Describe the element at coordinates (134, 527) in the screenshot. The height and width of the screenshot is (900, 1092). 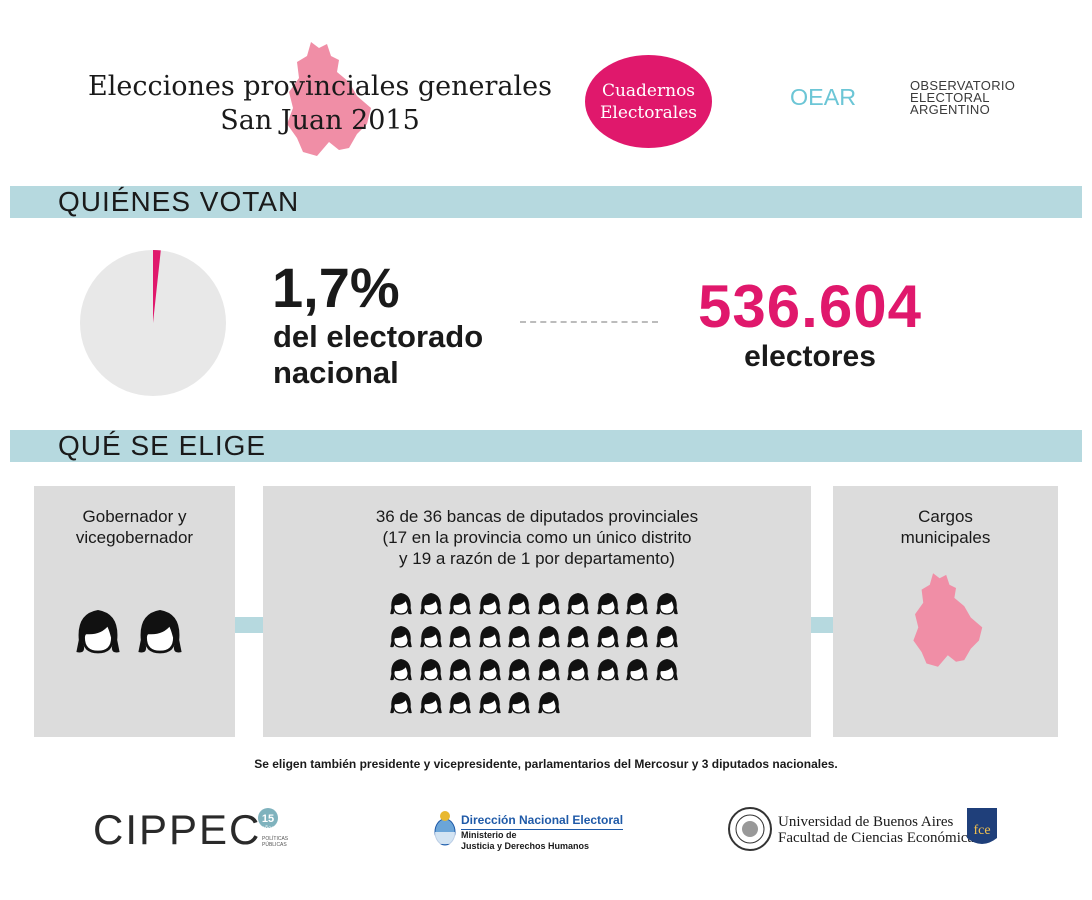
I see `box-governor-label: Gobernador y vicegobernador` at that location.